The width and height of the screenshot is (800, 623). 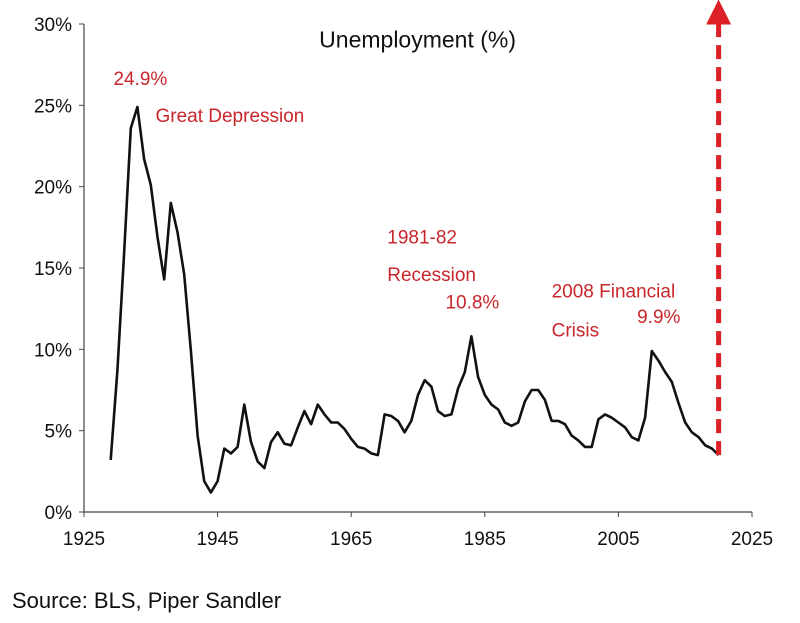 What do you see at coordinates (229, 116) in the screenshot?
I see `annotation-label: Great Depression` at bounding box center [229, 116].